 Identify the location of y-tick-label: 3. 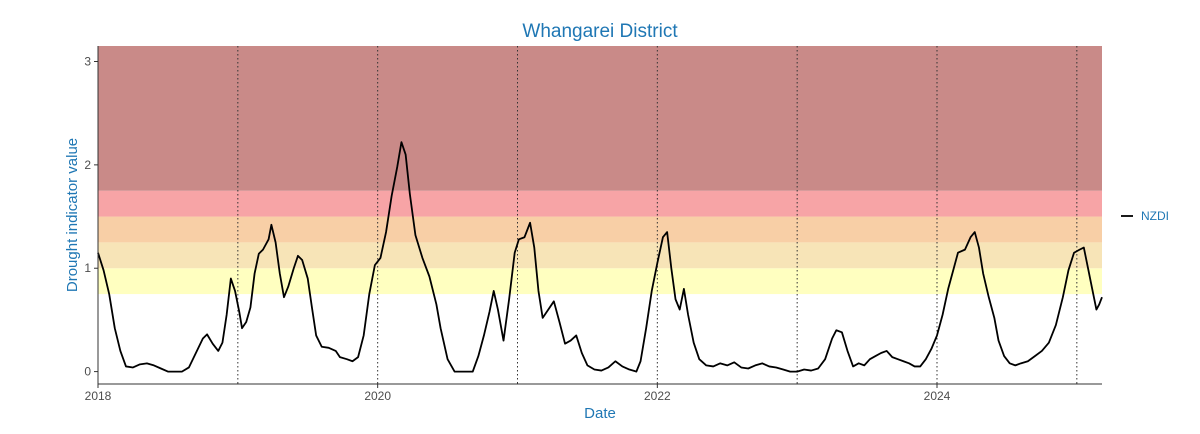
(87, 62).